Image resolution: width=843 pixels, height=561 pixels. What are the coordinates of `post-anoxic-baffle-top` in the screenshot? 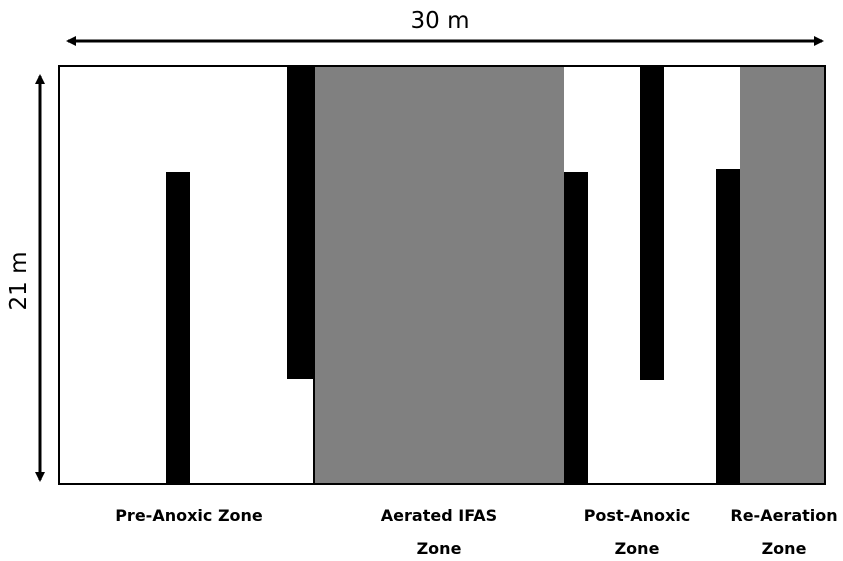 It's located at (652, 223).